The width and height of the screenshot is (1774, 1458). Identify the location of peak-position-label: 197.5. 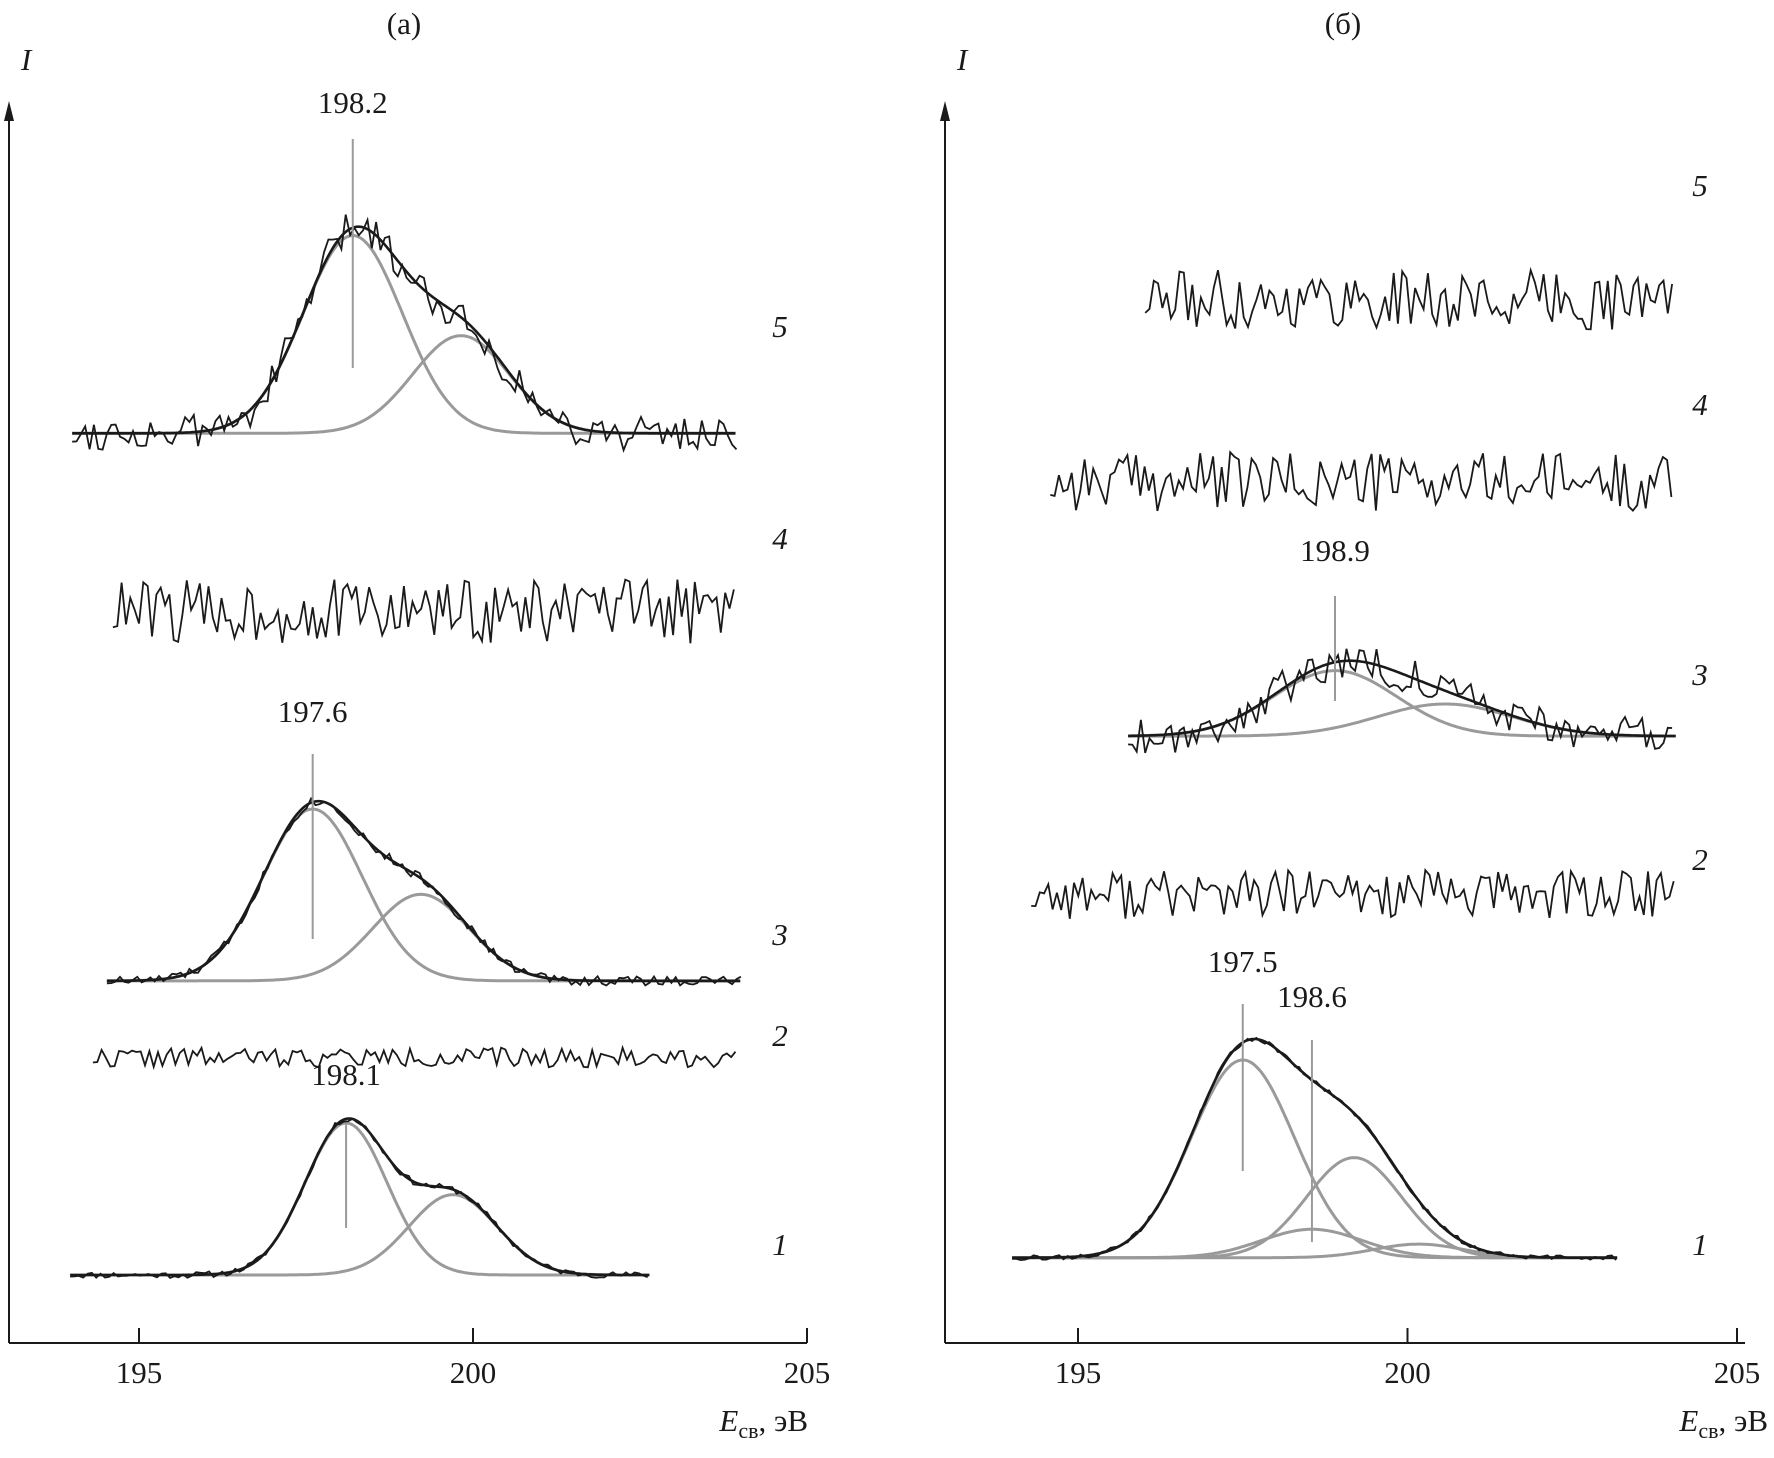
(1243, 961).